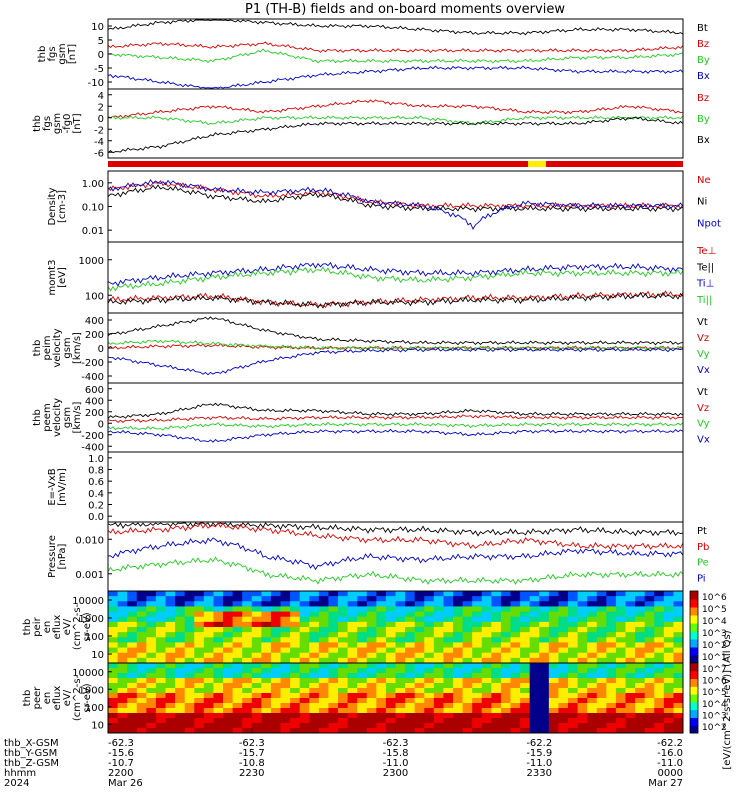 The width and height of the screenshot is (750, 800). I want to click on y-tick-label: 400, so click(94, 401).